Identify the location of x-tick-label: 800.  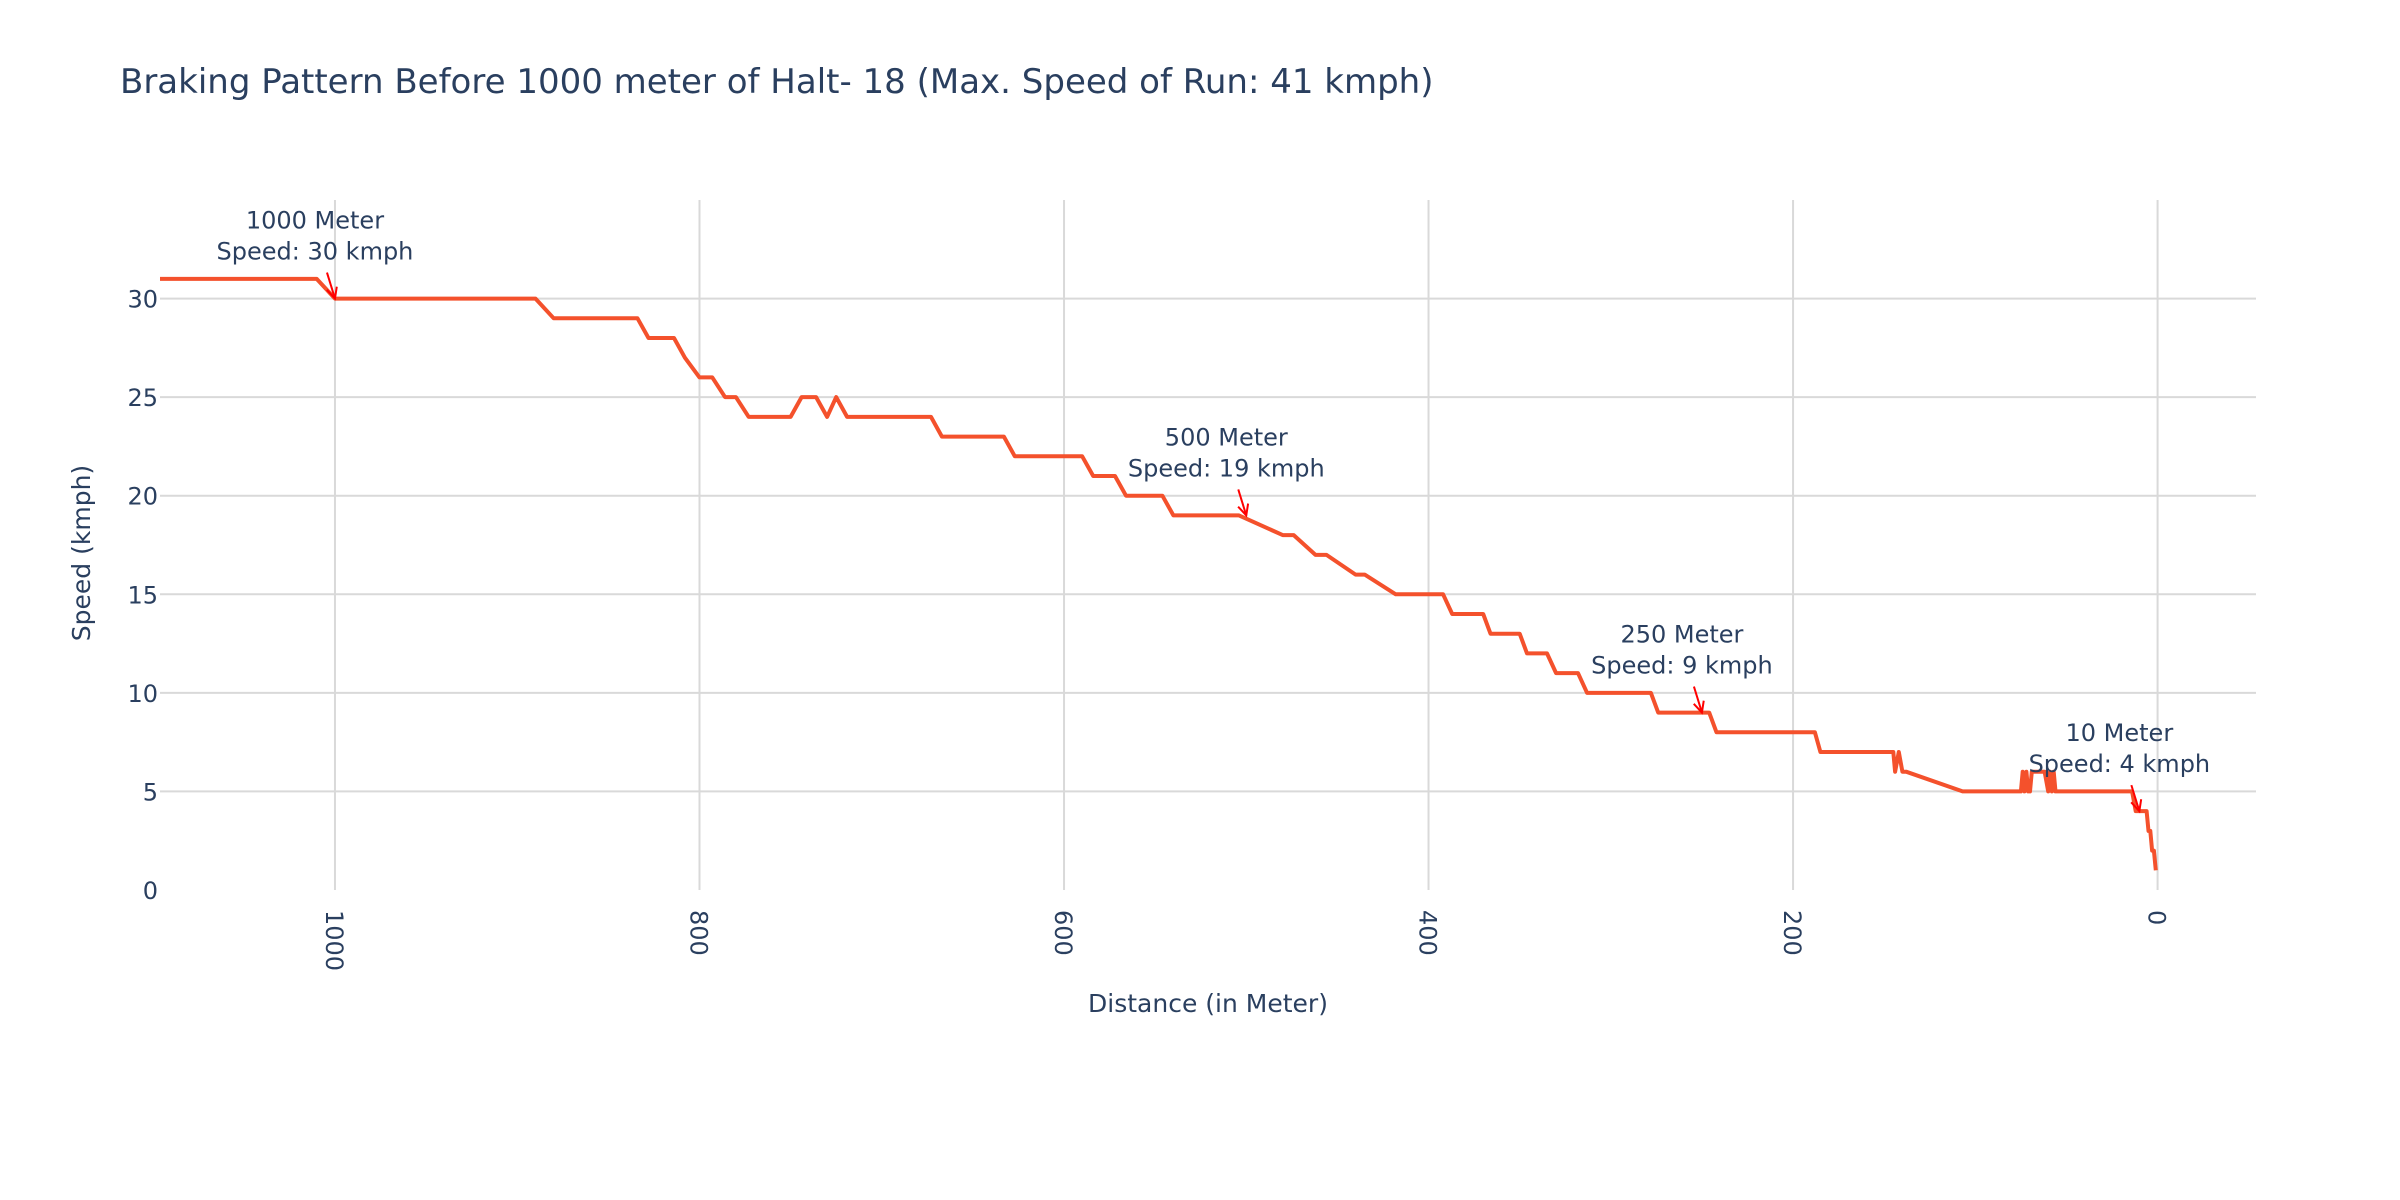
(698, 933).